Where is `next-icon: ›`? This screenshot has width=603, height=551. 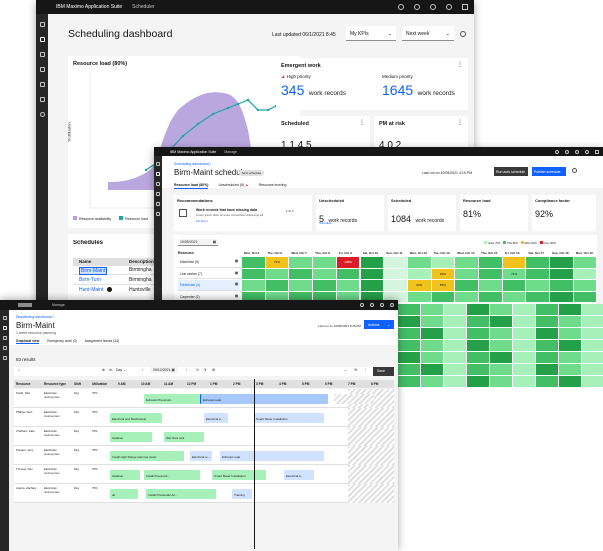 next-icon: › is located at coordinates (187, 370).